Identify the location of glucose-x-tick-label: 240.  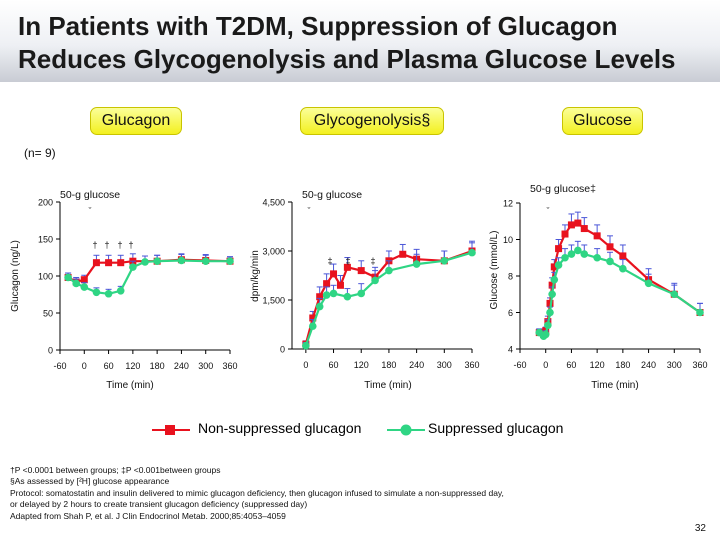
(648, 365).